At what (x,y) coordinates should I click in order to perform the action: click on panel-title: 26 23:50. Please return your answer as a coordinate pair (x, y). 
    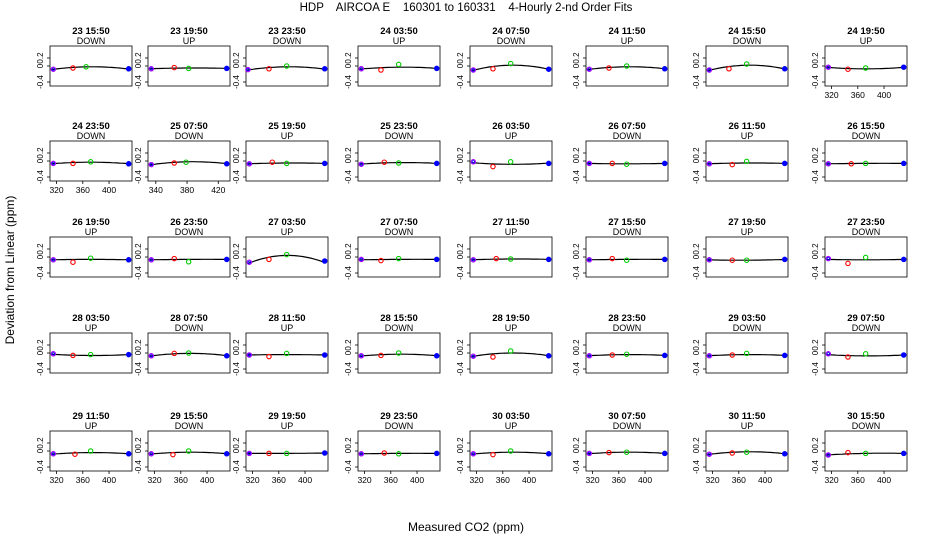
    Looking at the image, I should click on (189, 222).